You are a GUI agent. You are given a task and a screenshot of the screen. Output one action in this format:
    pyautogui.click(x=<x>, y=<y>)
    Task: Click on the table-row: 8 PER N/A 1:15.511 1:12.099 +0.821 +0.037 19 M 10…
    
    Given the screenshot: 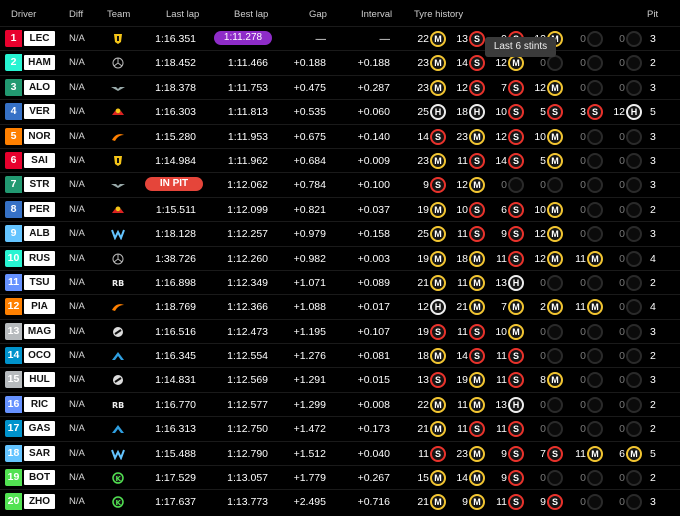 What is the action you would take?
    pyautogui.click(x=340, y=208)
    